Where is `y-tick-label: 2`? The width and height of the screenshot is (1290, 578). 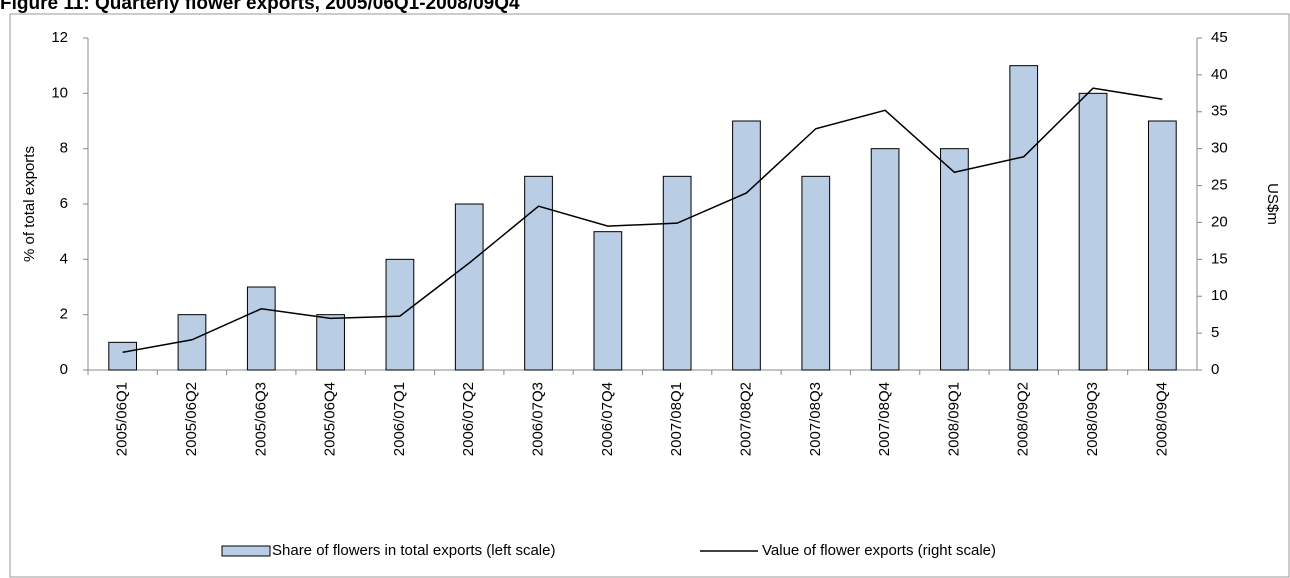
y-tick-label: 2 is located at coordinates (64, 314).